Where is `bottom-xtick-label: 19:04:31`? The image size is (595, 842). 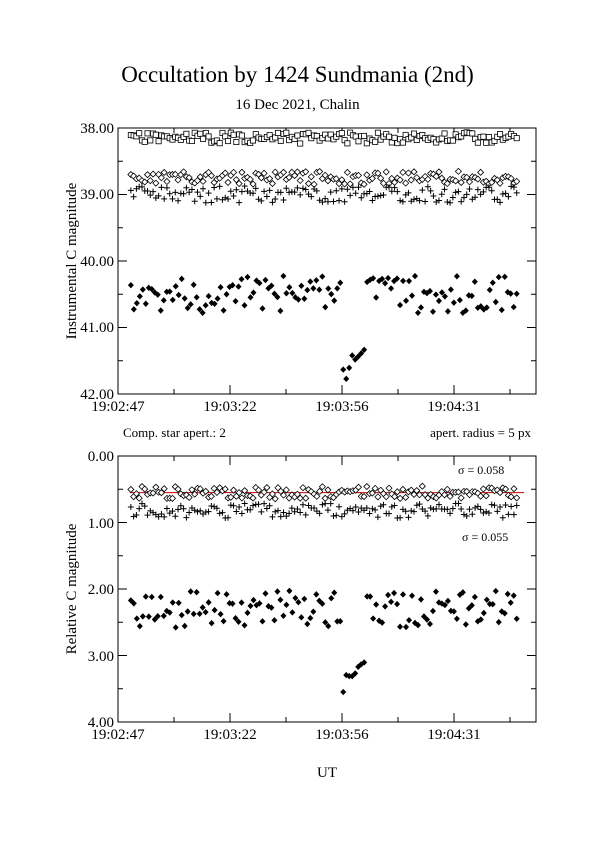 bottom-xtick-label: 19:04:31 is located at coordinates (453, 735).